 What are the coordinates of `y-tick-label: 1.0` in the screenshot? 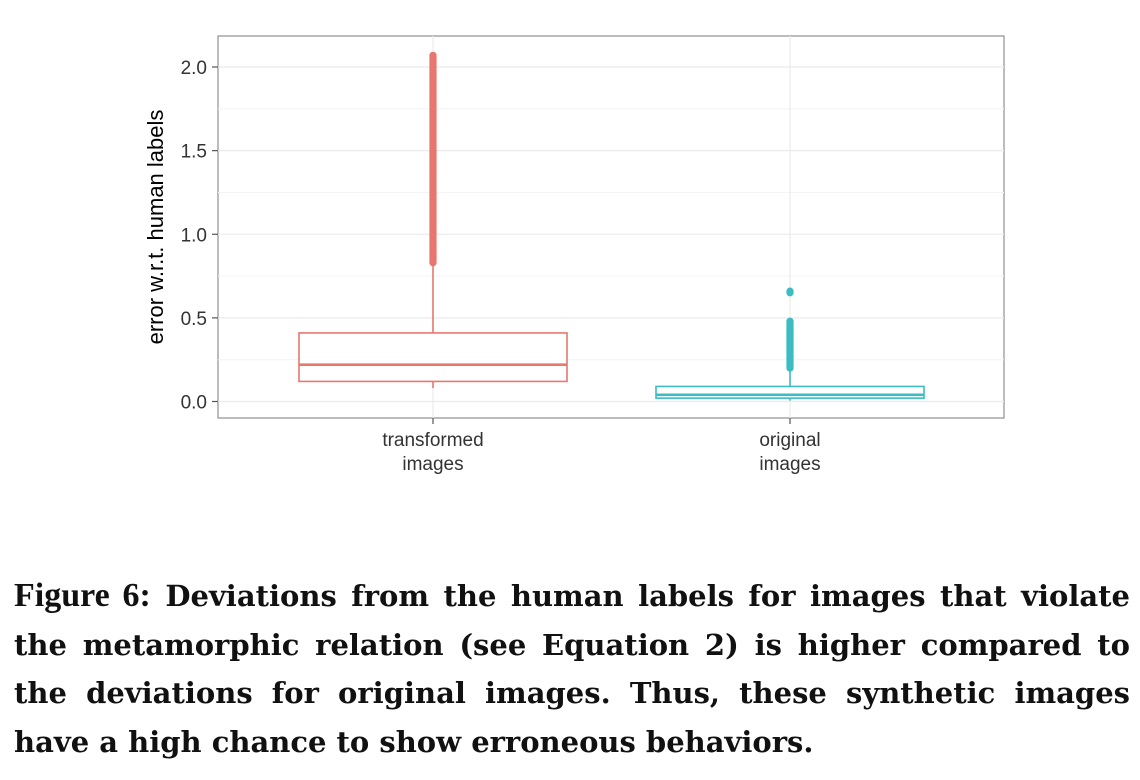 It's located at (194, 235).